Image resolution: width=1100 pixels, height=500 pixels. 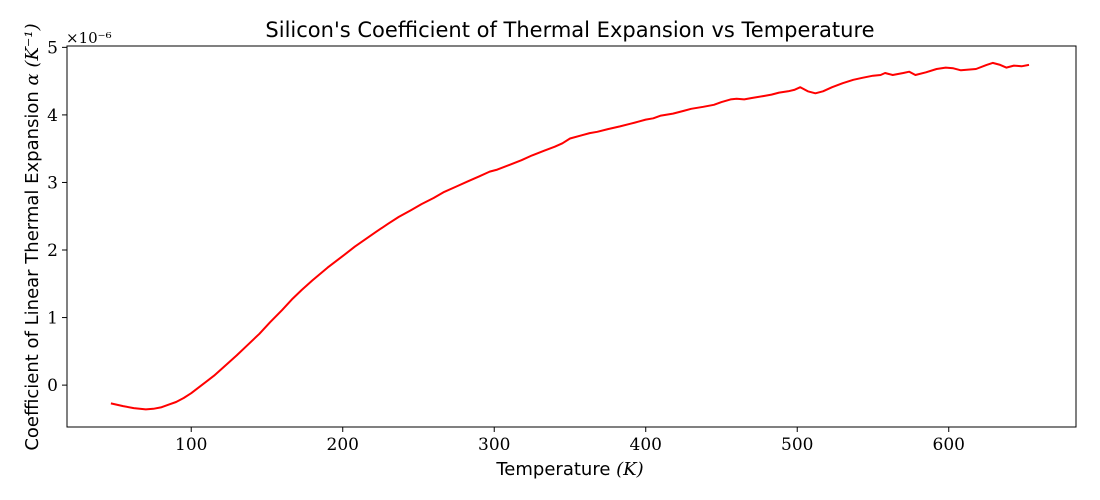 What do you see at coordinates (52, 48) in the screenshot?
I see `y-tick-label: 5` at bounding box center [52, 48].